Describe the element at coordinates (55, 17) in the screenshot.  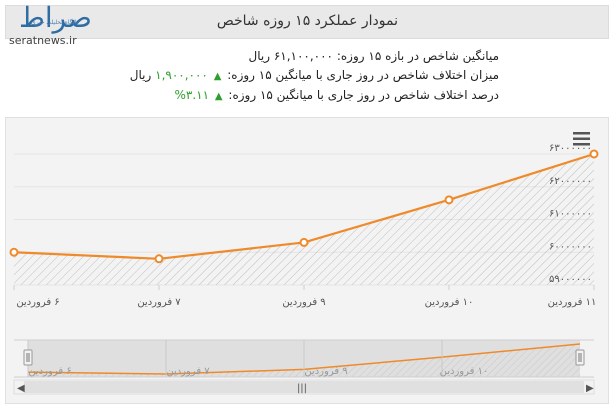
I see `logo-mark: صراط` at that location.